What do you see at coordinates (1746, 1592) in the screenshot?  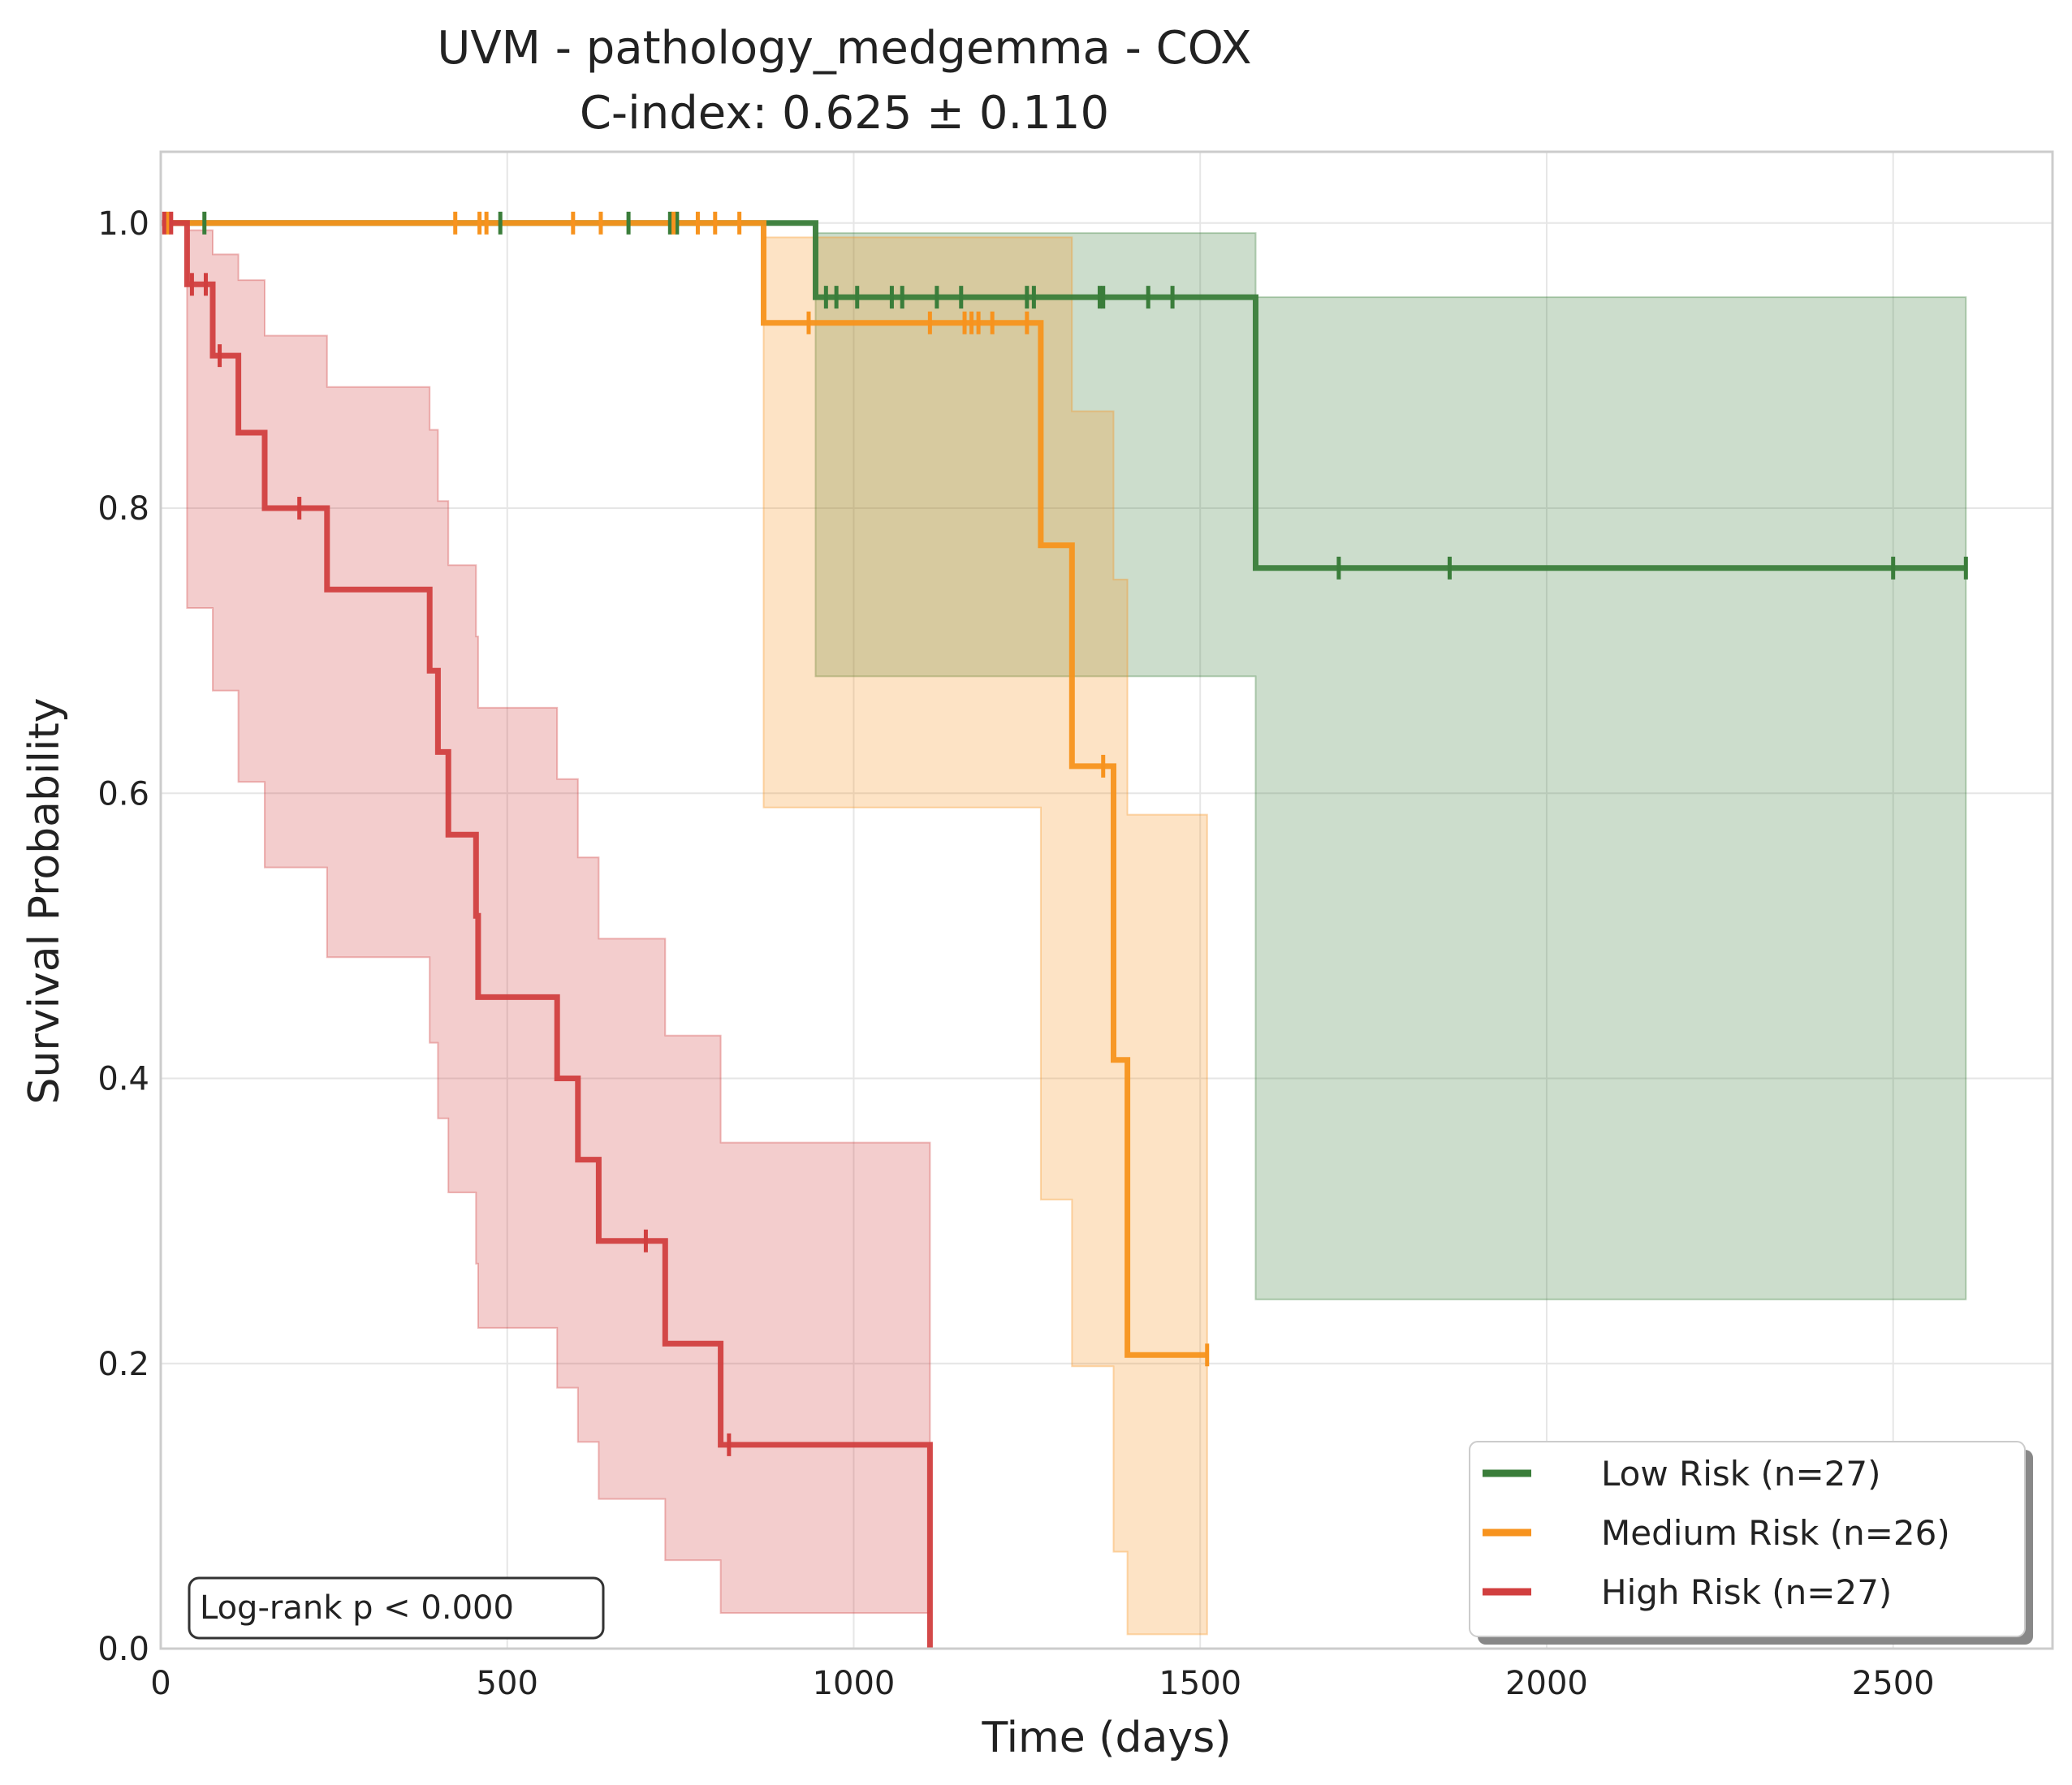 I see `legend-label-high: High Risk (n=27)` at bounding box center [1746, 1592].